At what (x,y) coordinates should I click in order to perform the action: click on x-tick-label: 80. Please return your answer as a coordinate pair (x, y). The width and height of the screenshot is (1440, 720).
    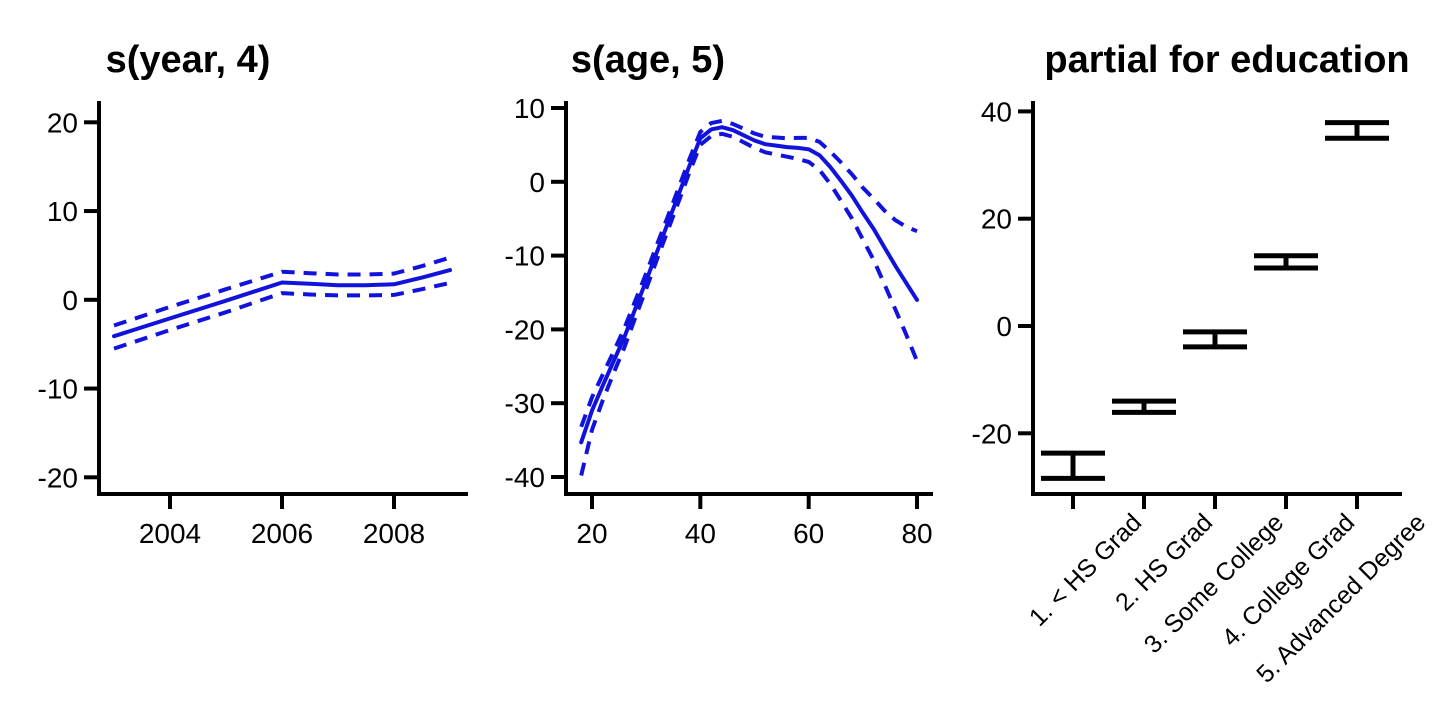
    Looking at the image, I should click on (916, 533).